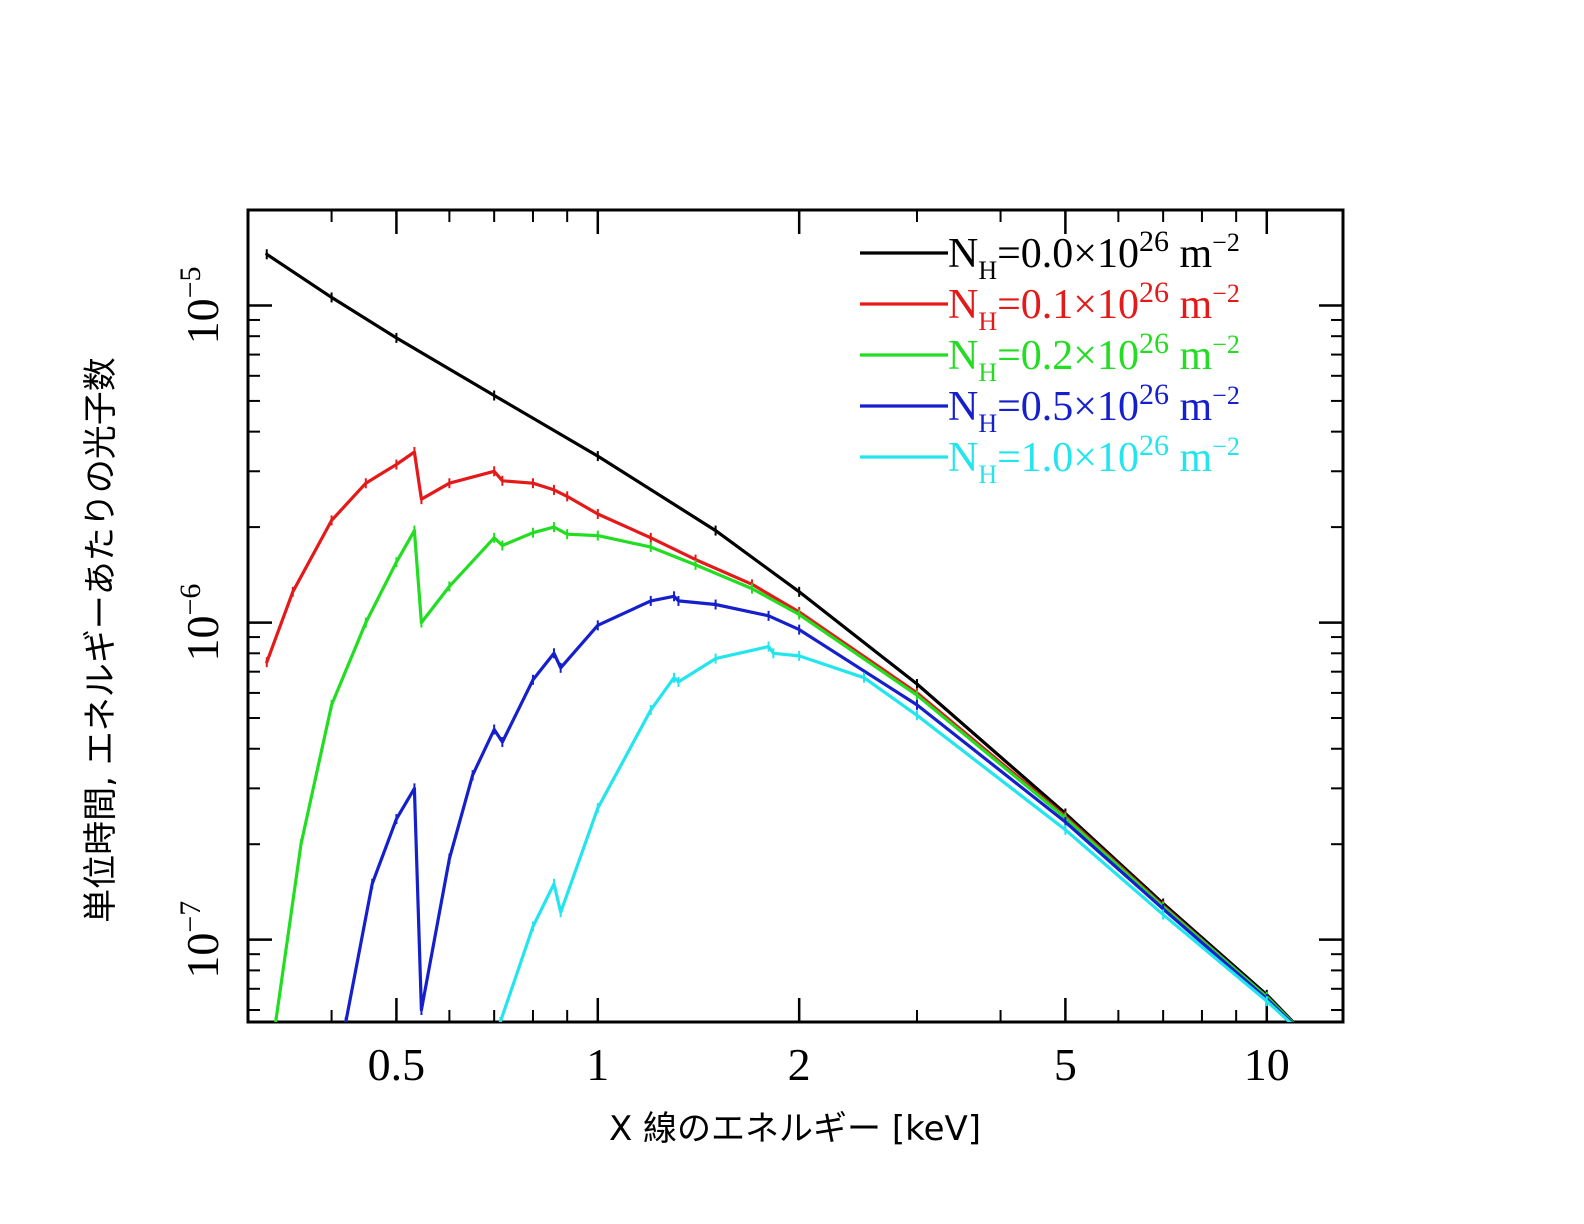 Image resolution: width=1584 pixels, height=1224 pixels. I want to click on legend-label: NH=1.0×1026 m−2, so click(1094, 459).